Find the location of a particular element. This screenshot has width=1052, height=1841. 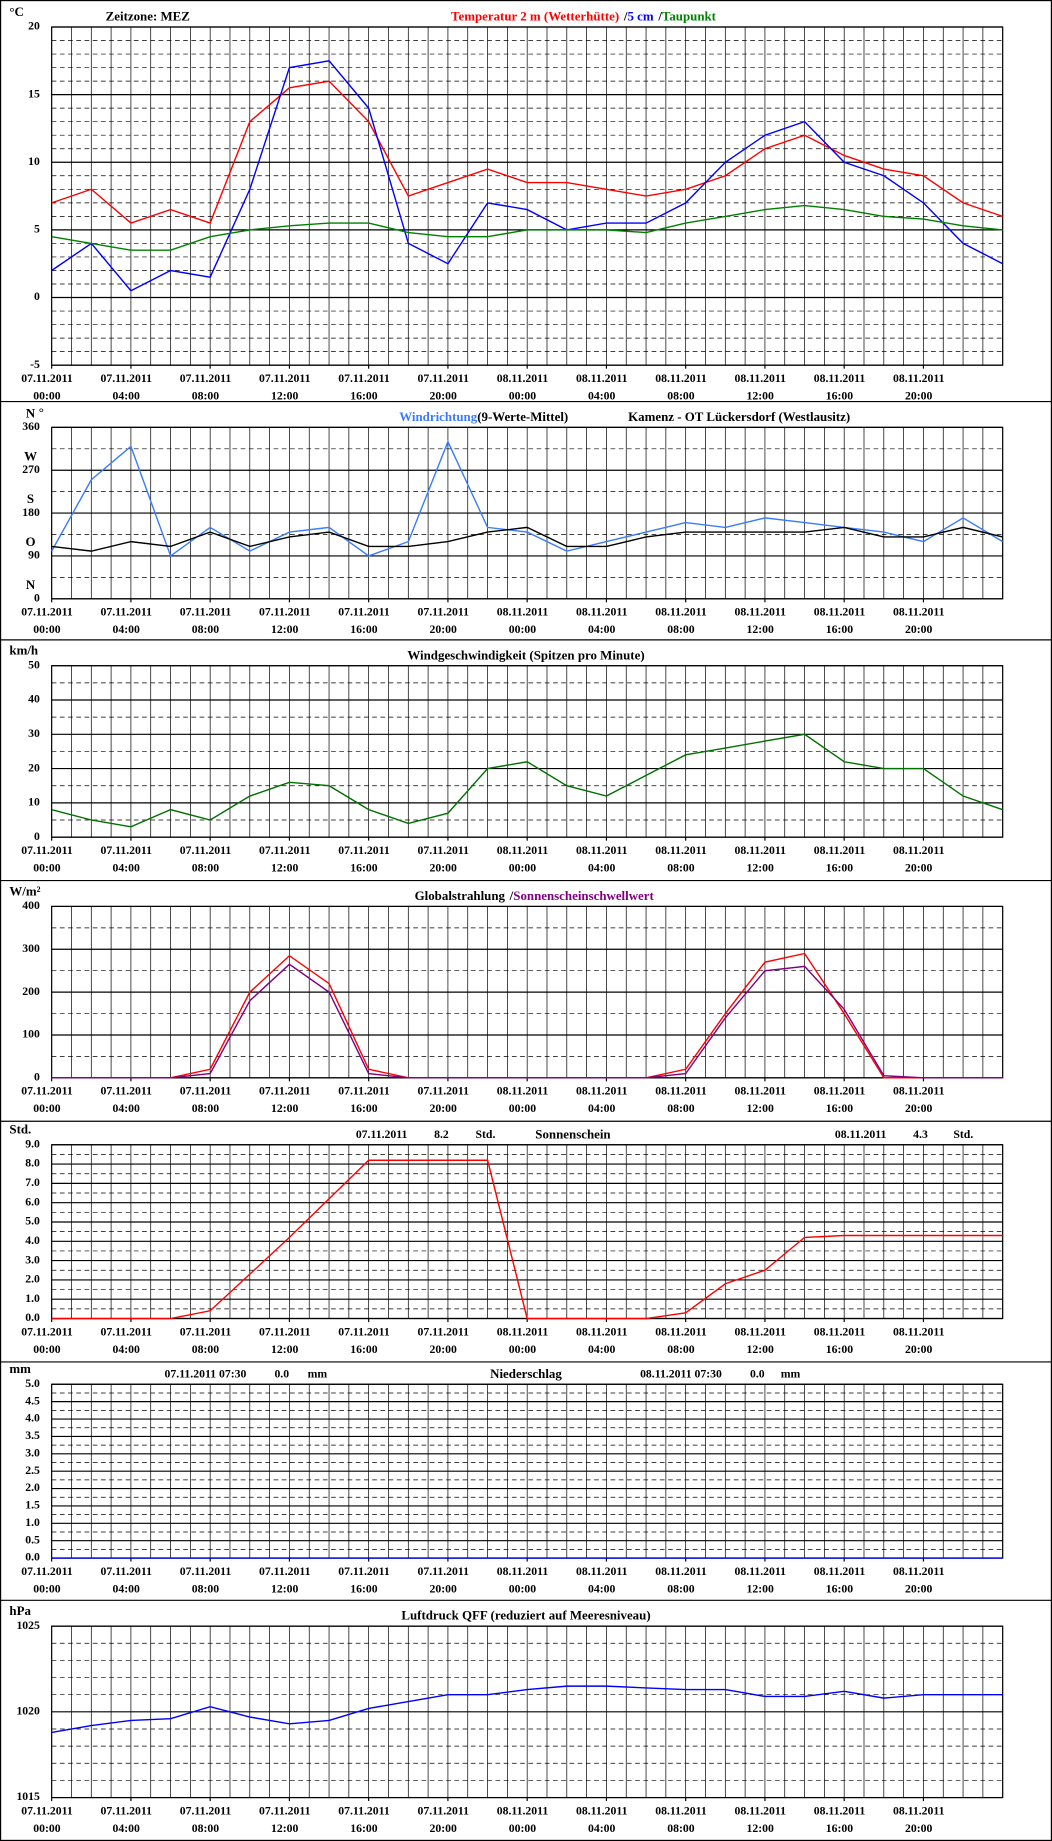

legend-entry: Temperatur 2 m (Wetterhütte) is located at coordinates (535, 16).